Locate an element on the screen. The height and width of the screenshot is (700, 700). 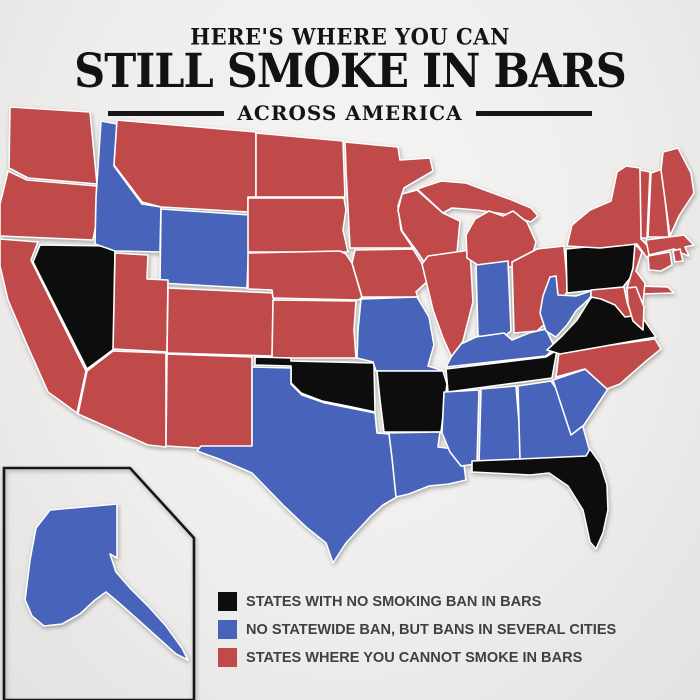
state-south-dakota is located at coordinates (298, 225).